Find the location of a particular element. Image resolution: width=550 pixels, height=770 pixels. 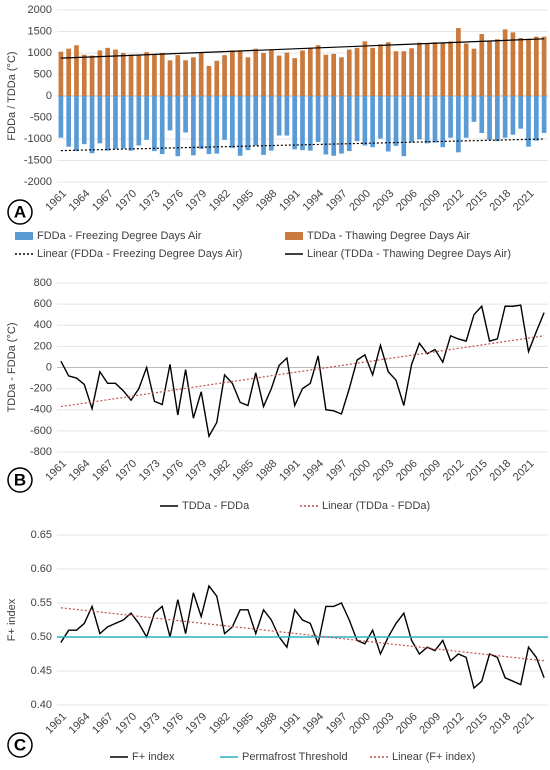

y-tick-label: 200 is located at coordinates (43, 346).